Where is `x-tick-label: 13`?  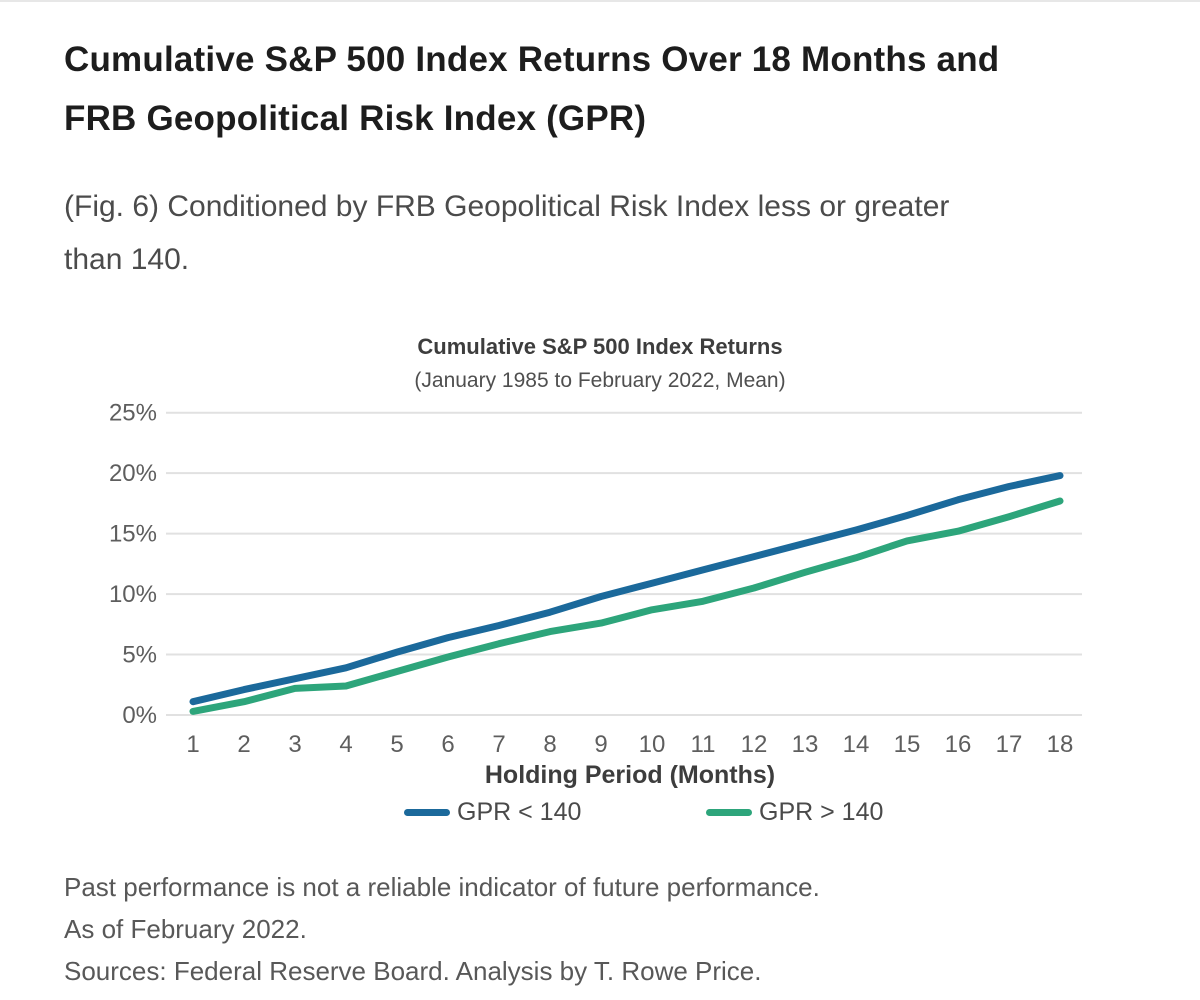
x-tick-label: 13 is located at coordinates (805, 744).